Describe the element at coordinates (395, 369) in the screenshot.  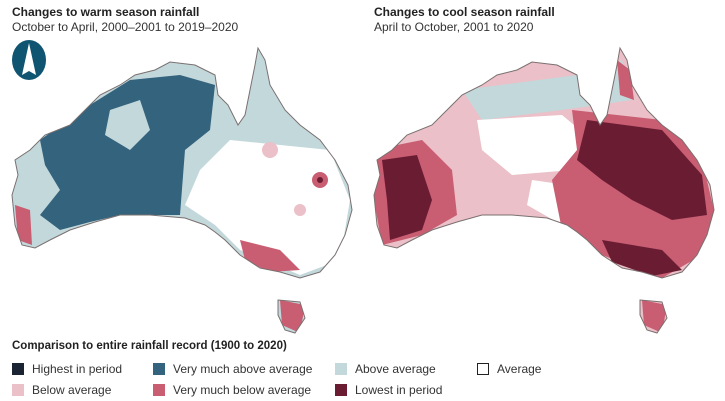
I see `legend-label: Above average` at that location.